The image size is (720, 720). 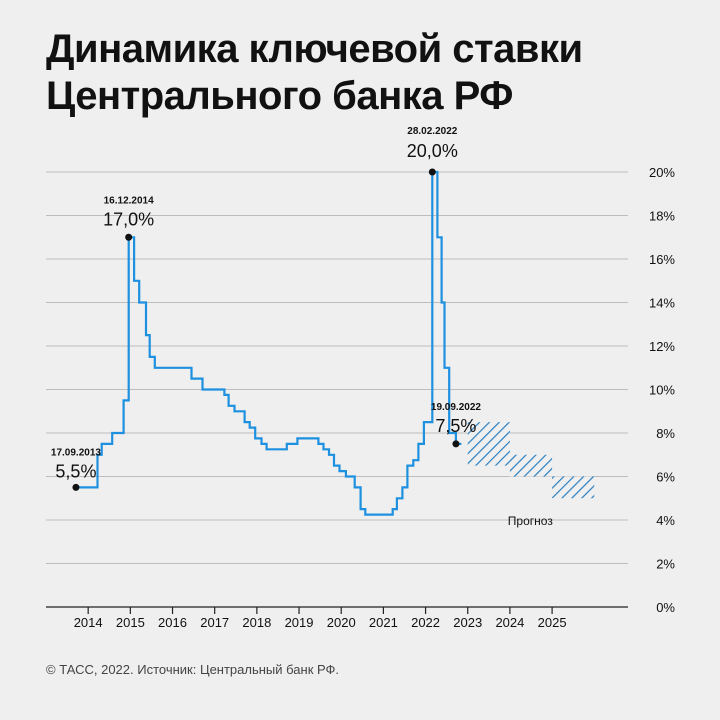 I want to click on y-tick-label: 20%, so click(x=662, y=172).